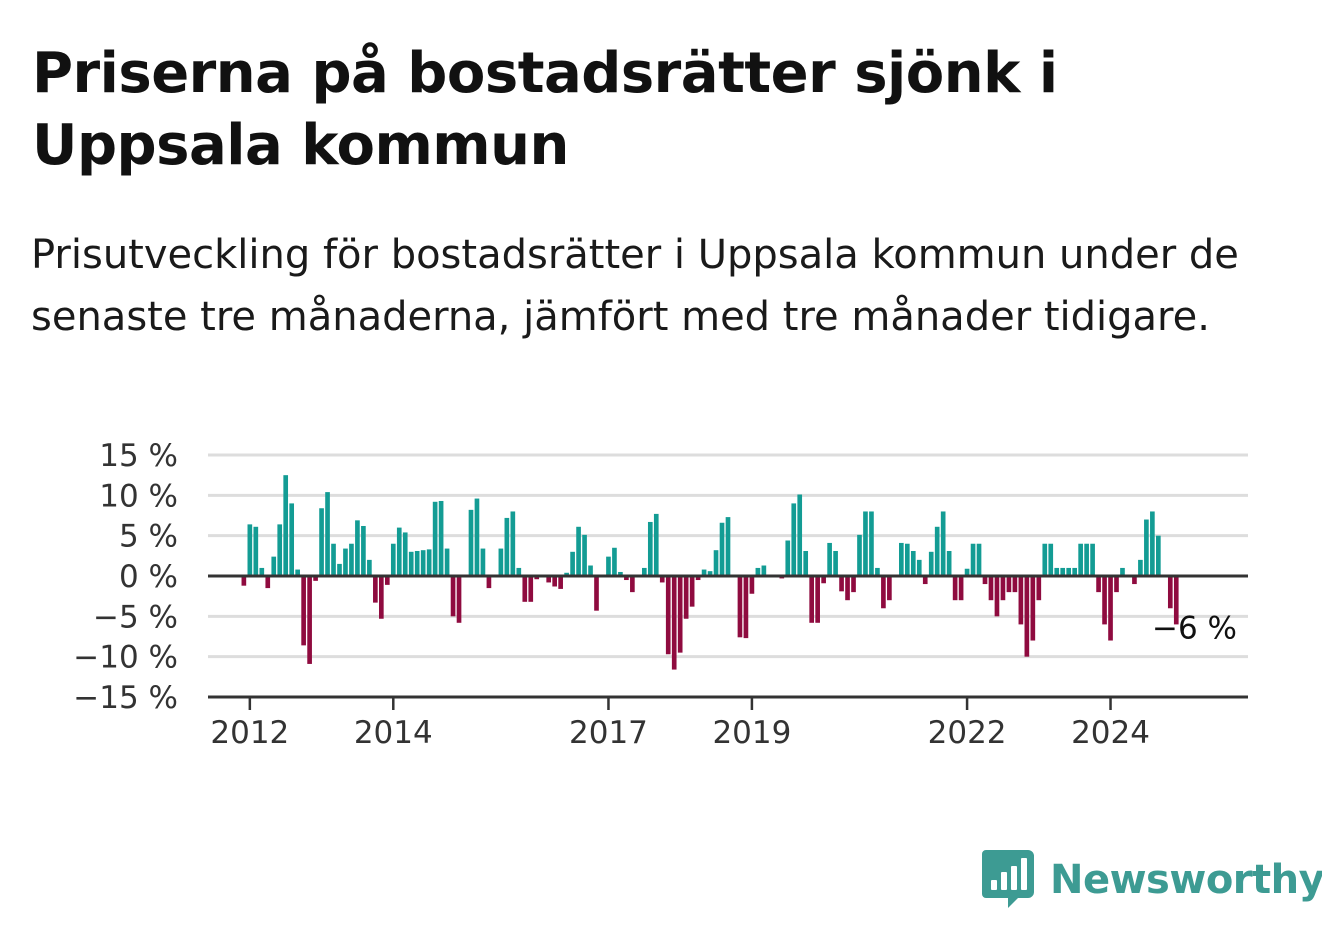  What do you see at coordinates (680, 724) in the screenshot?
I see `x-axis-ticks: 2012 2014 2017 2019 2022 2024` at bounding box center [680, 724].